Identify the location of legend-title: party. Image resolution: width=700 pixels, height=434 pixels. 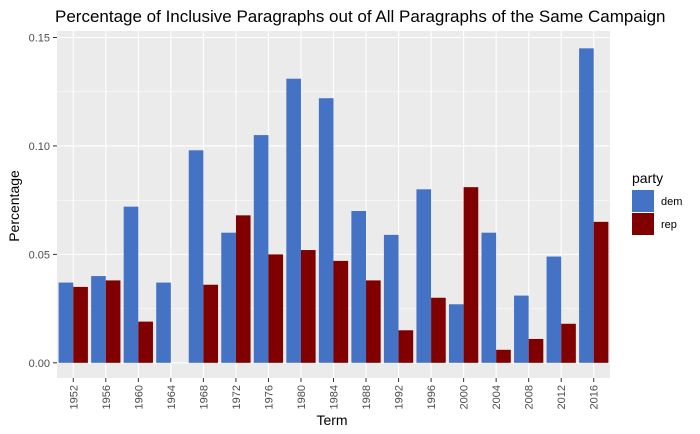
(647, 178).